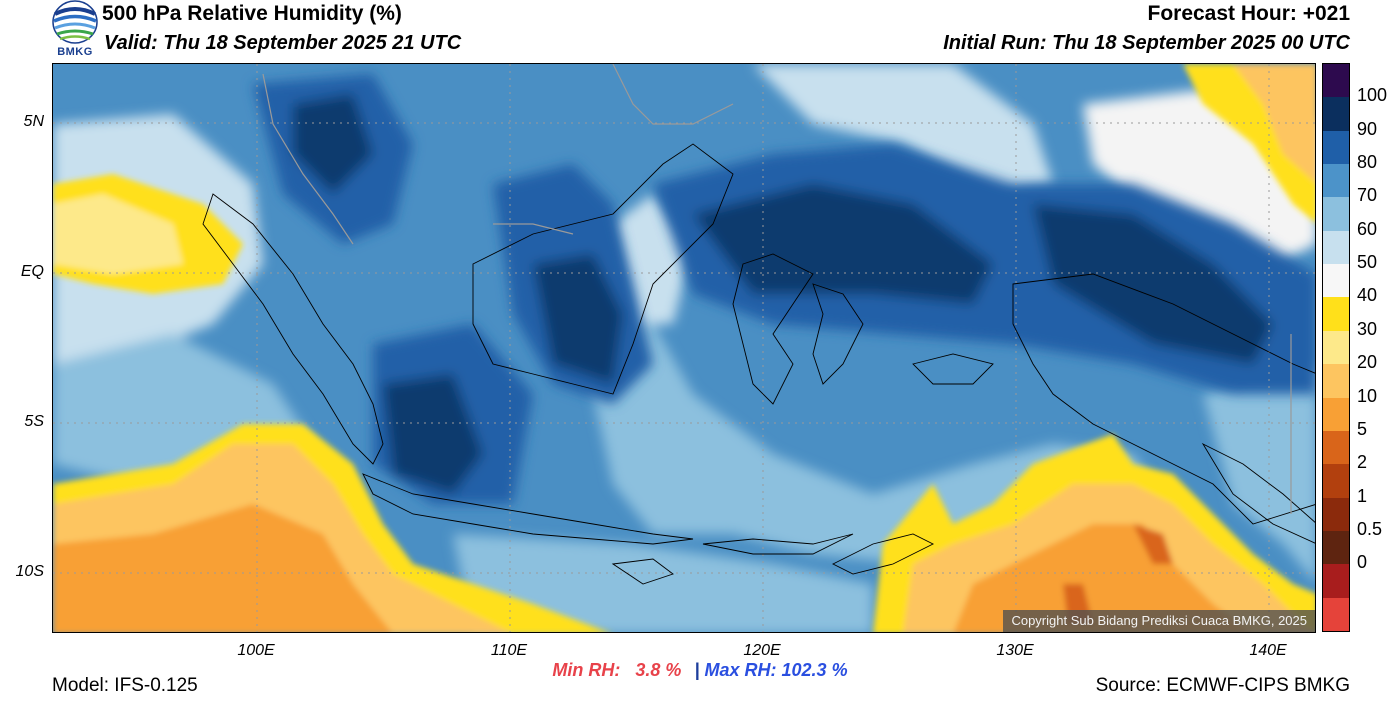  I want to click on bmkg-logo, so click(75, 31).